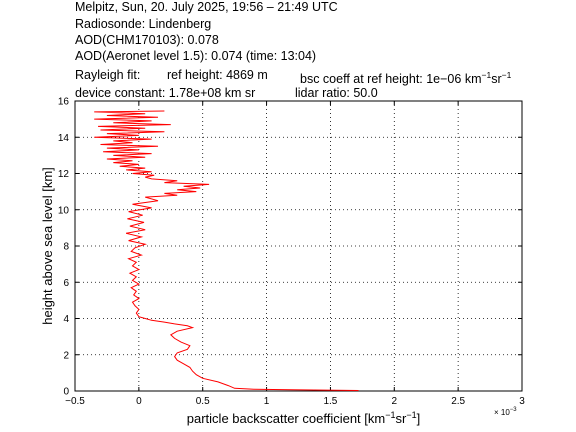 This screenshot has height=432, width=576. I want to click on x-axis-multiplier: × 10⁻³, so click(505, 412).